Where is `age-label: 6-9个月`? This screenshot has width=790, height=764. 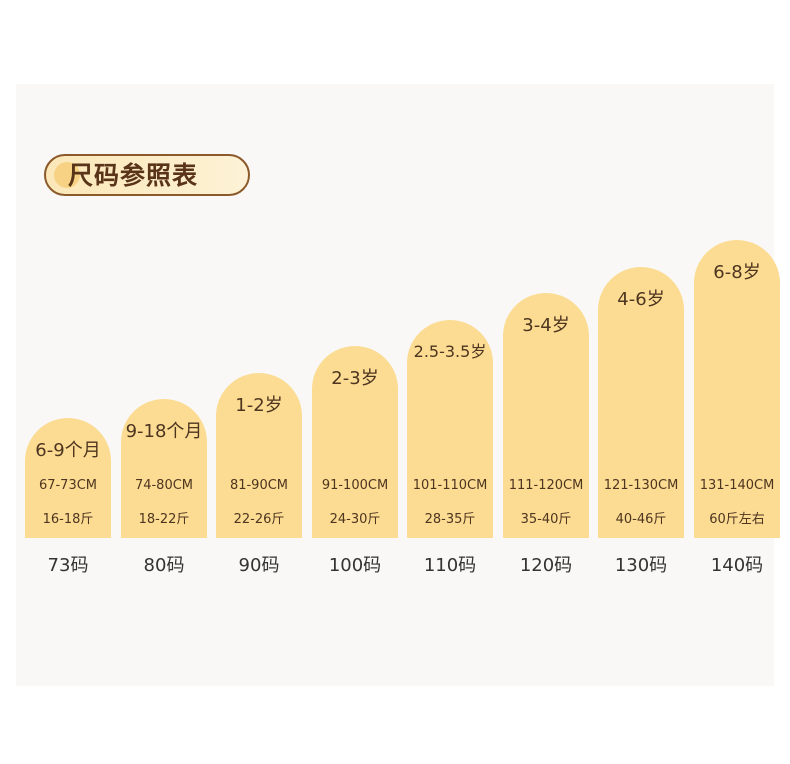
age-label: 6-9个月 is located at coordinates (68, 450).